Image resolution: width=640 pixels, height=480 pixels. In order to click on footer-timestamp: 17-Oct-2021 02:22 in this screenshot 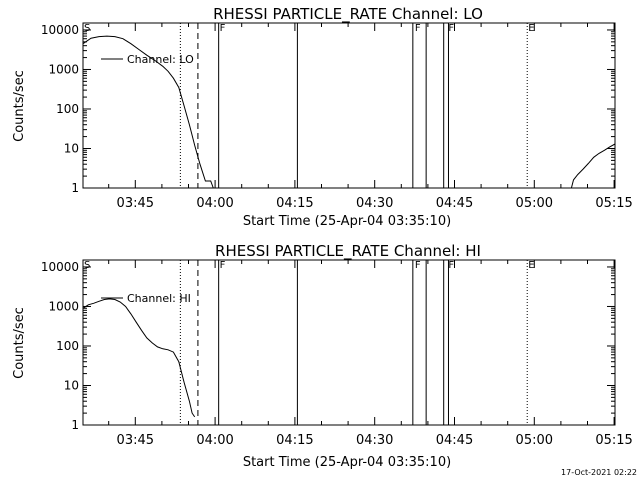, I will do `click(599, 472)`.